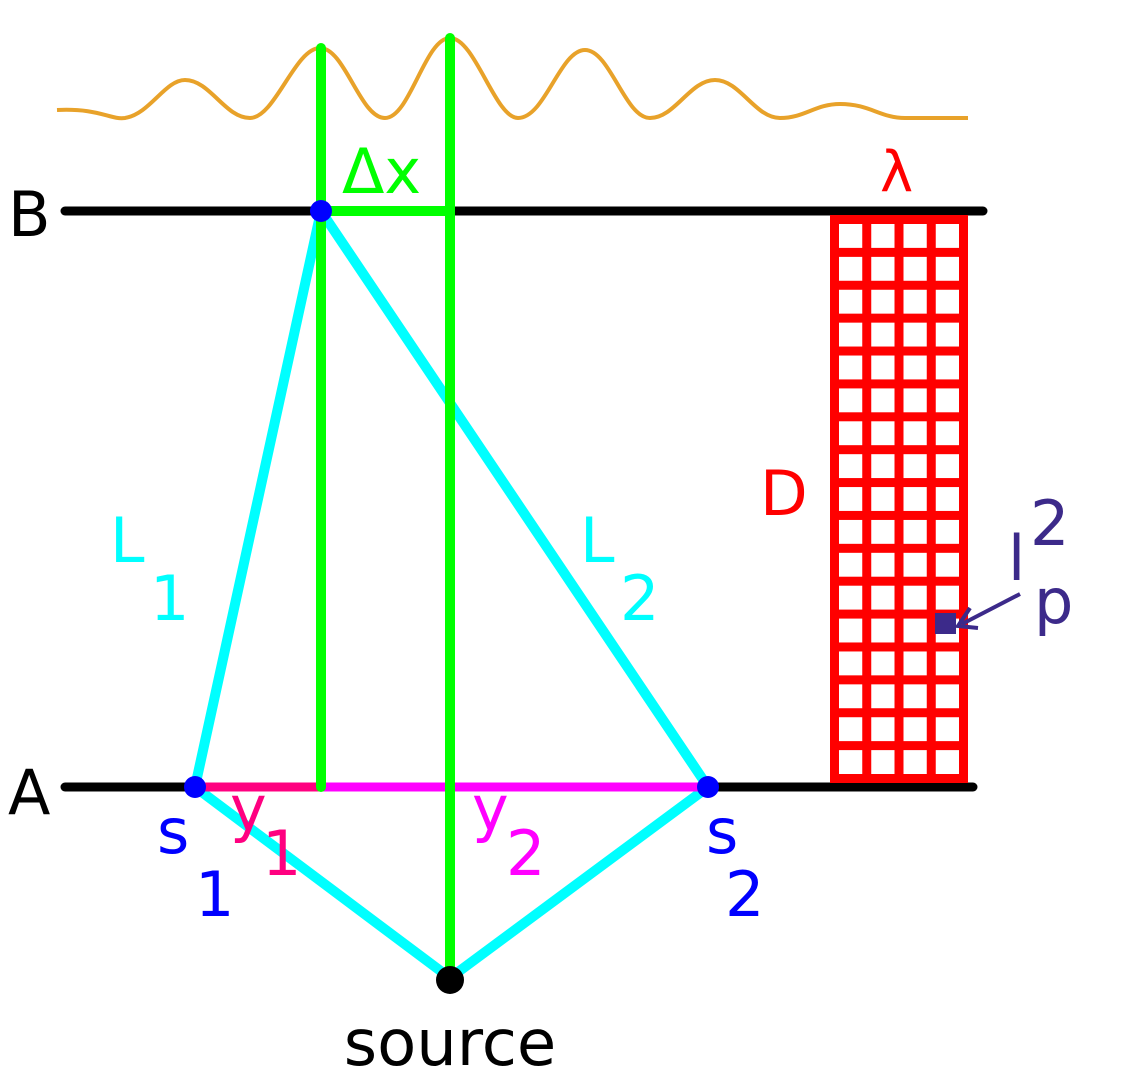  Describe the element at coordinates (708, 787) in the screenshot. I see `slit-s2-dot` at that location.